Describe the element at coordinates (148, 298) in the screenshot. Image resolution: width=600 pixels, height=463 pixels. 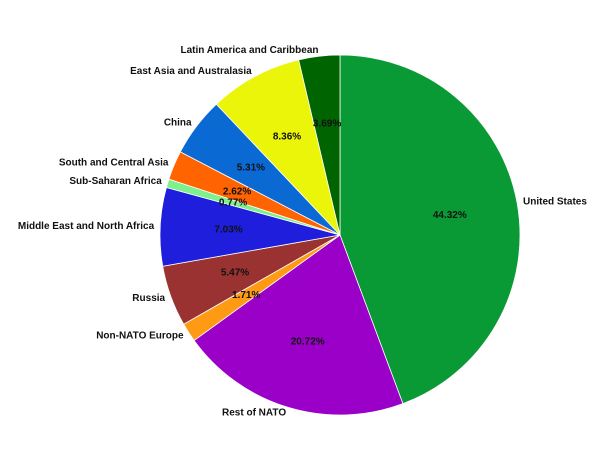
I see `category-label-russia: Russia` at that location.